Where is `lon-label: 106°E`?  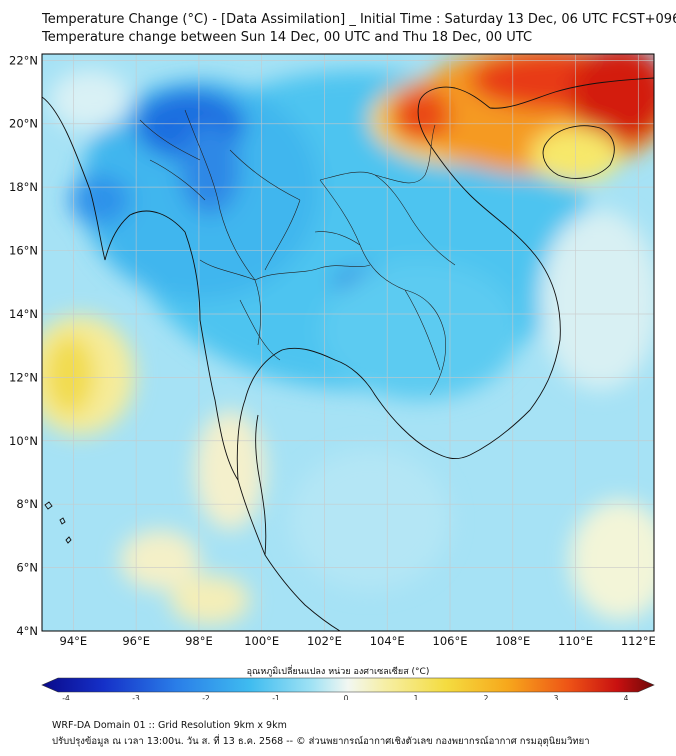
lon-label: 106°E is located at coordinates (450, 641).